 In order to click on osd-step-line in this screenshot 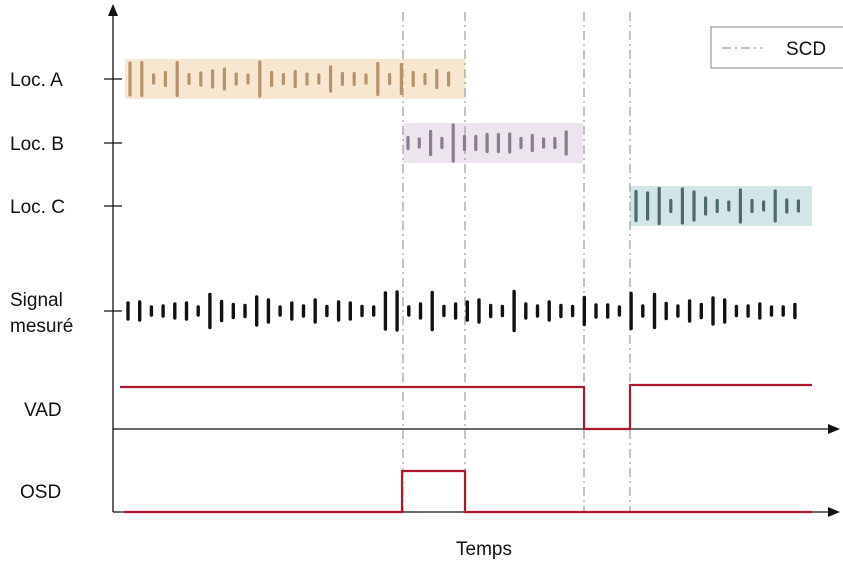, I will do `click(468, 491)`.